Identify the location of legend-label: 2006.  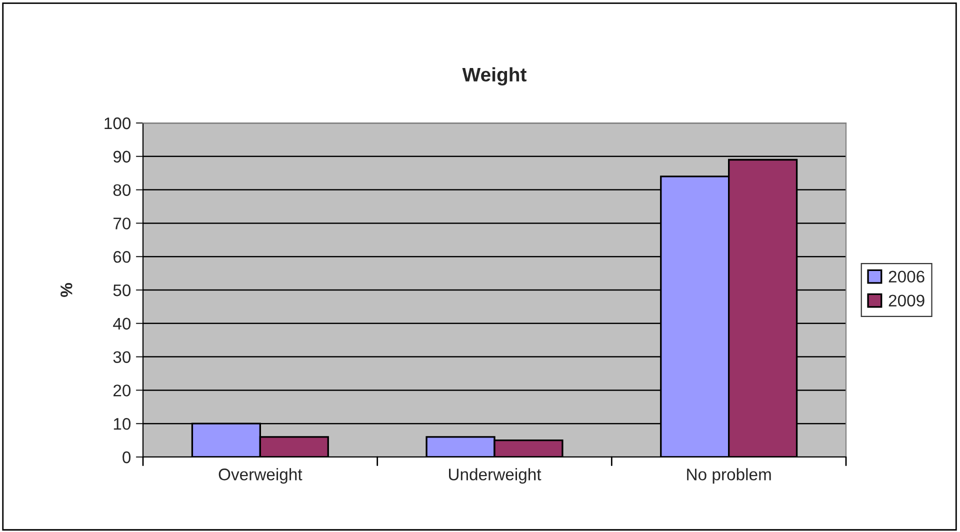
(906, 276).